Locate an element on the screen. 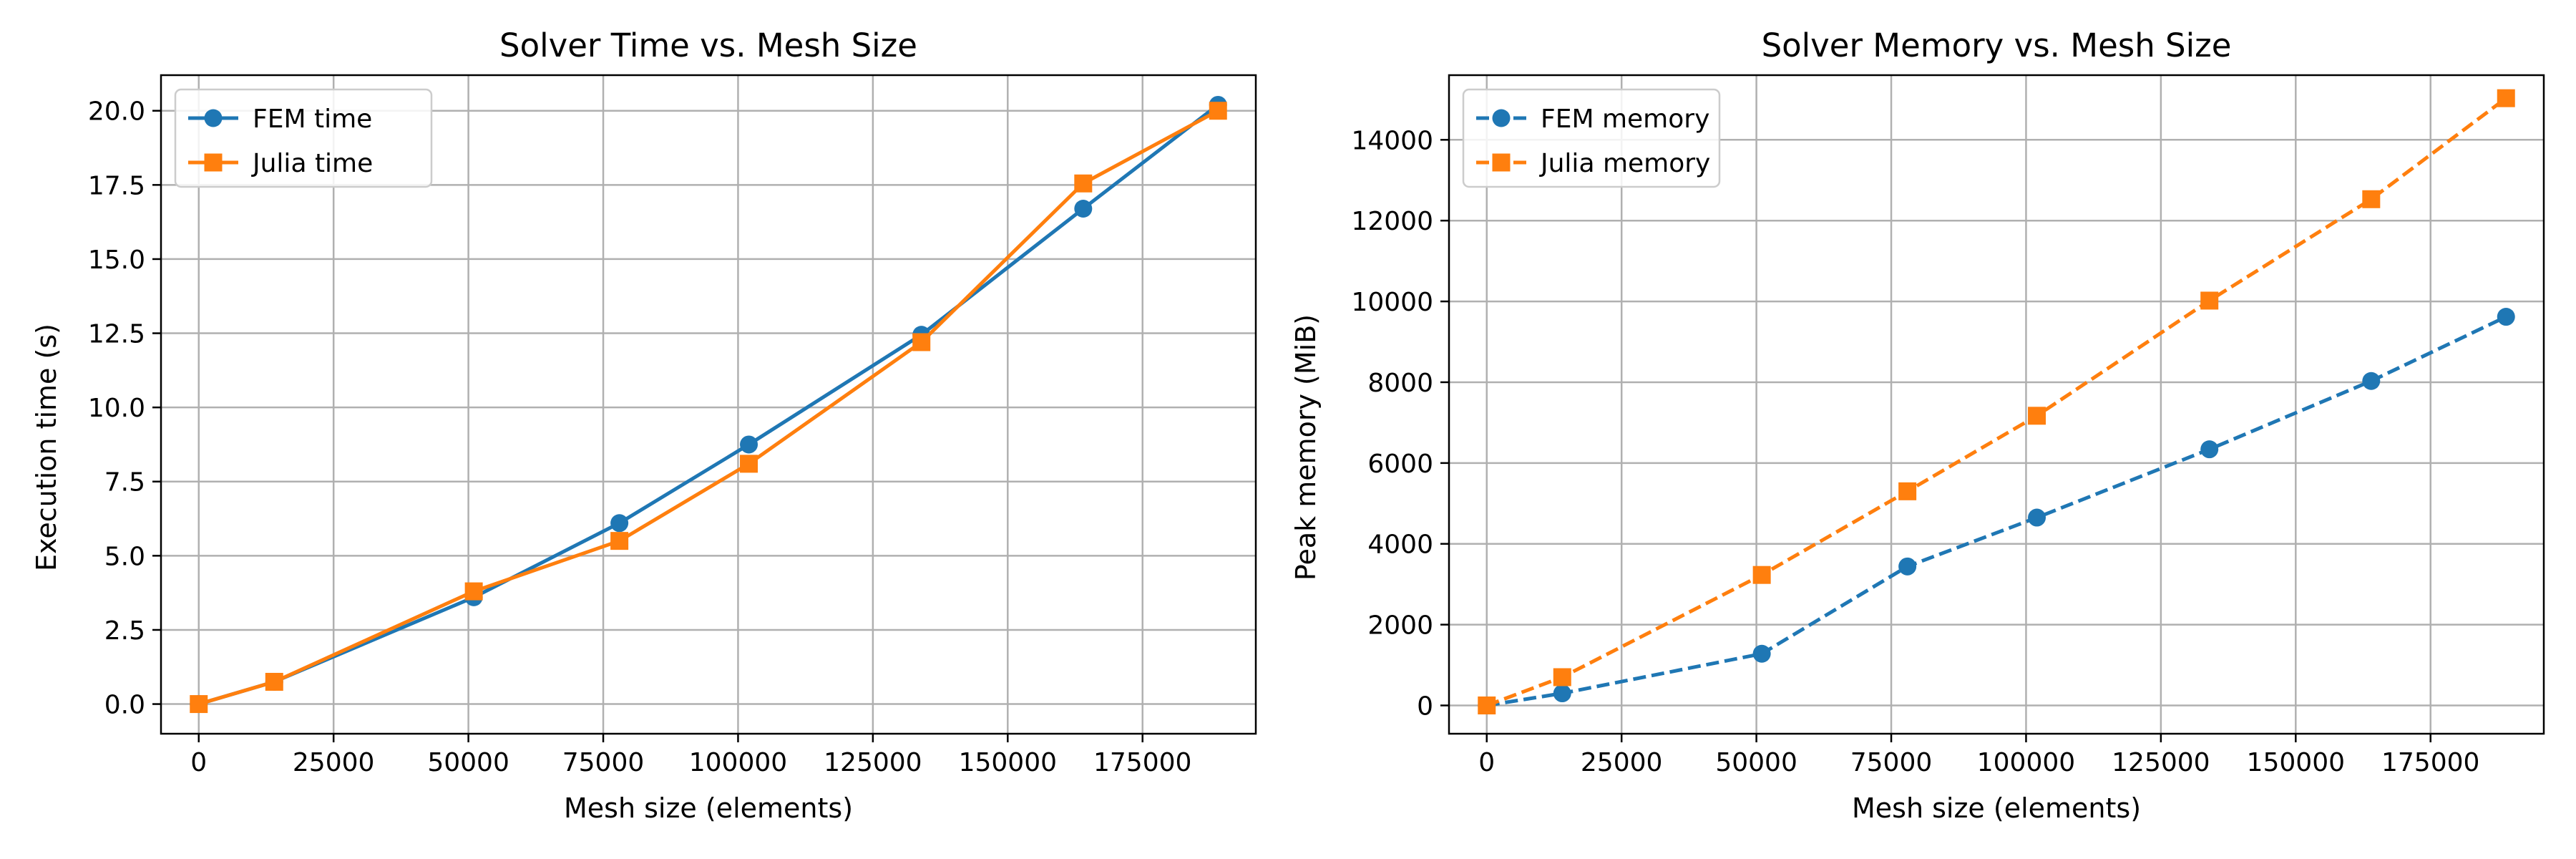 This screenshot has width=2576, height=859. memory-chart-xlabel: Mesh size (elements) is located at coordinates (1996, 808).